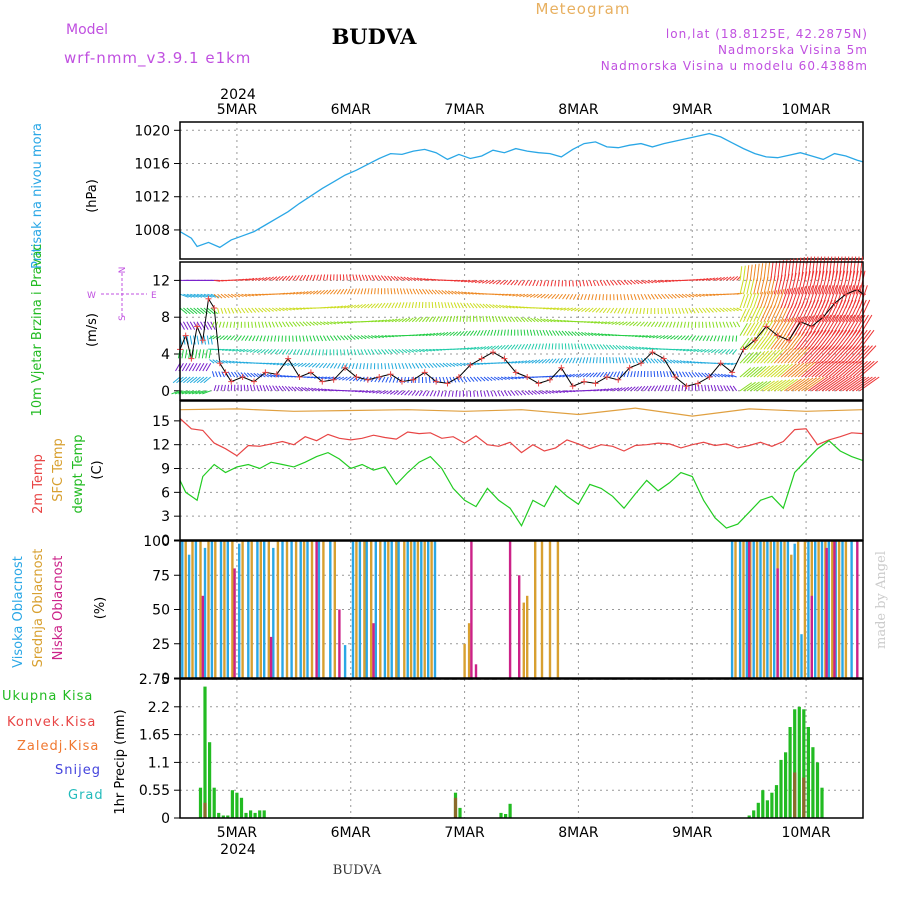 This screenshot has width=900, height=900. I want to click on precip-bar, so click(808, 772).